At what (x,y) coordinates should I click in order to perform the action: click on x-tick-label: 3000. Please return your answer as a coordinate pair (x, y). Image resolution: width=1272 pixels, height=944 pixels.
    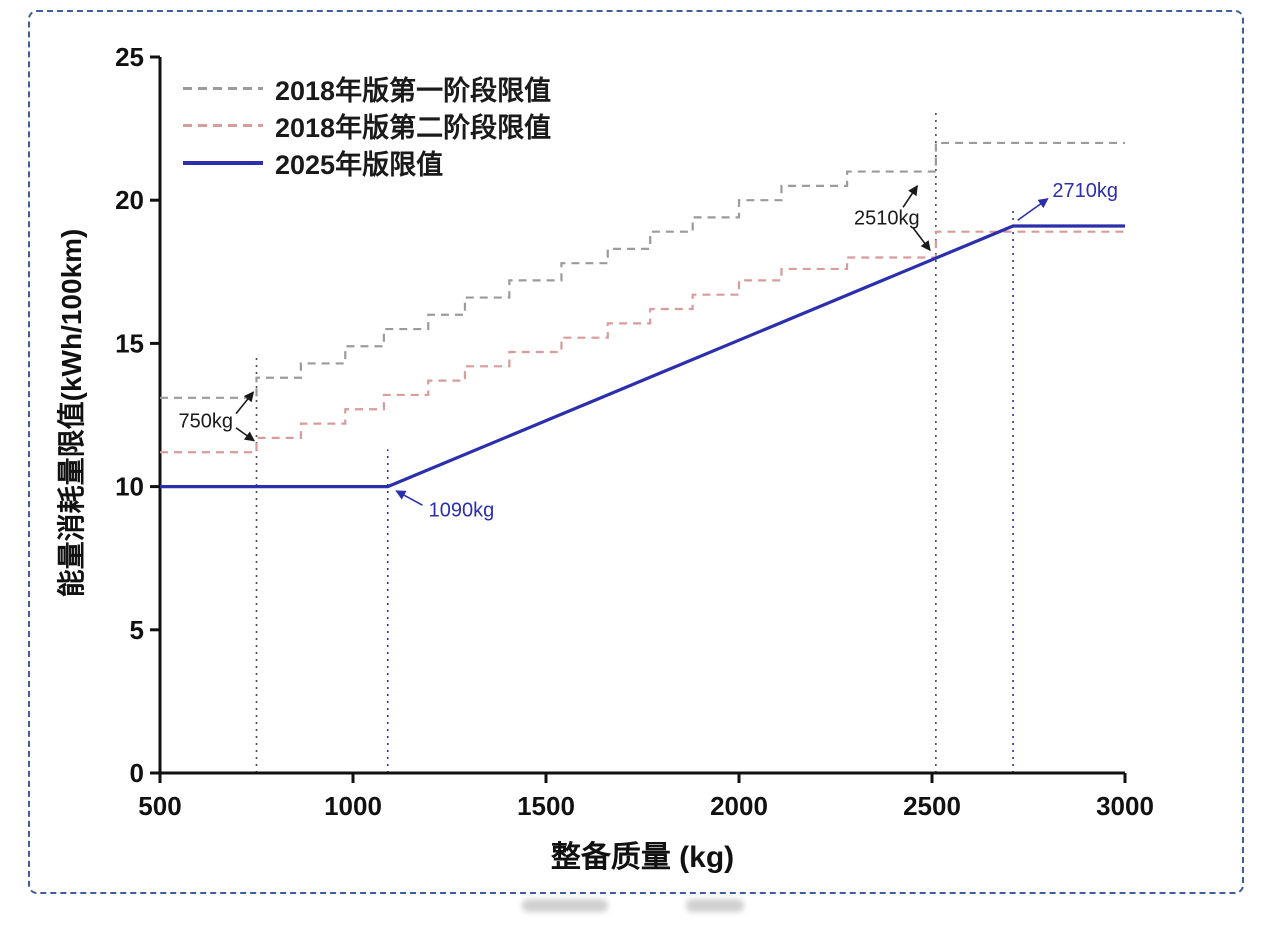
    Looking at the image, I should click on (1125, 806).